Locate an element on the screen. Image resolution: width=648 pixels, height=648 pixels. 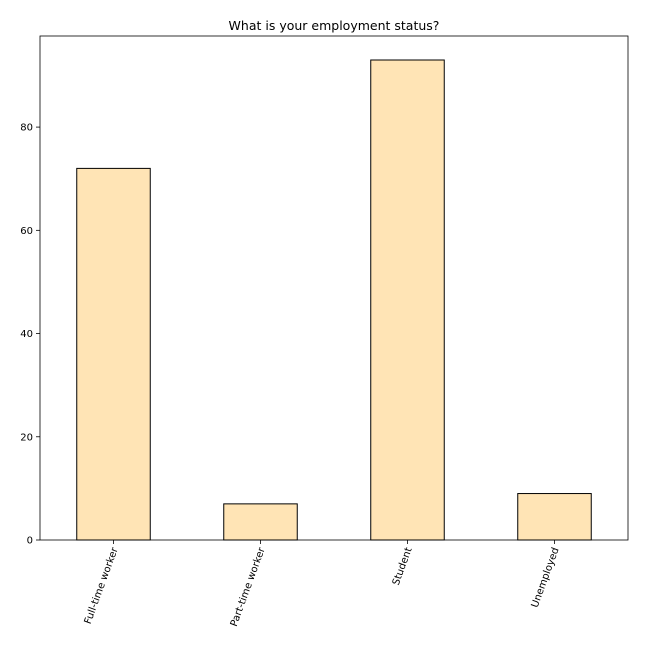
y-tick-label: 20 is located at coordinates (26, 437).